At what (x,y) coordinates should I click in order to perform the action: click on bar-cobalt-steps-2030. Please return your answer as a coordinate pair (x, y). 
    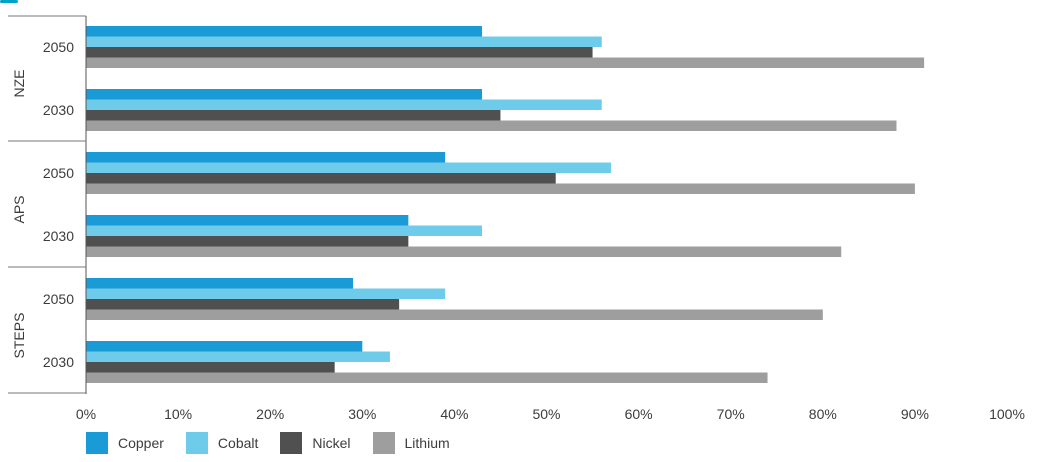
    Looking at the image, I should click on (238, 356).